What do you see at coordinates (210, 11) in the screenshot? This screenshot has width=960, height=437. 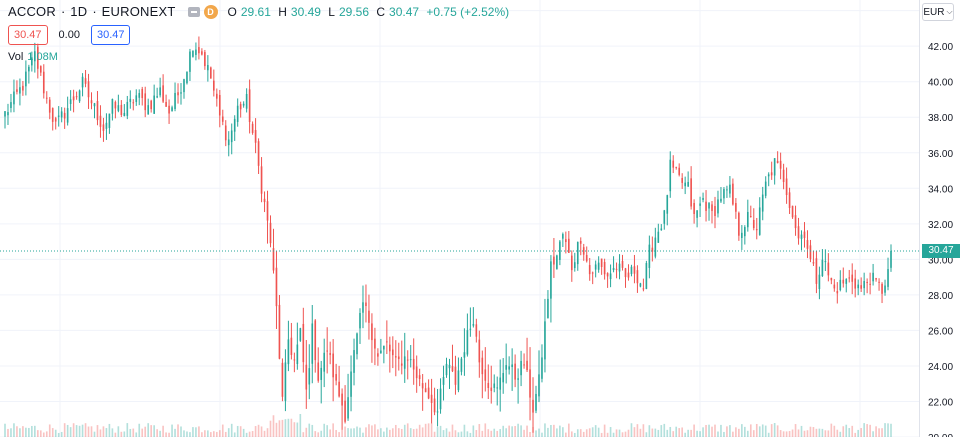 I see `market-status-icon: D` at bounding box center [210, 11].